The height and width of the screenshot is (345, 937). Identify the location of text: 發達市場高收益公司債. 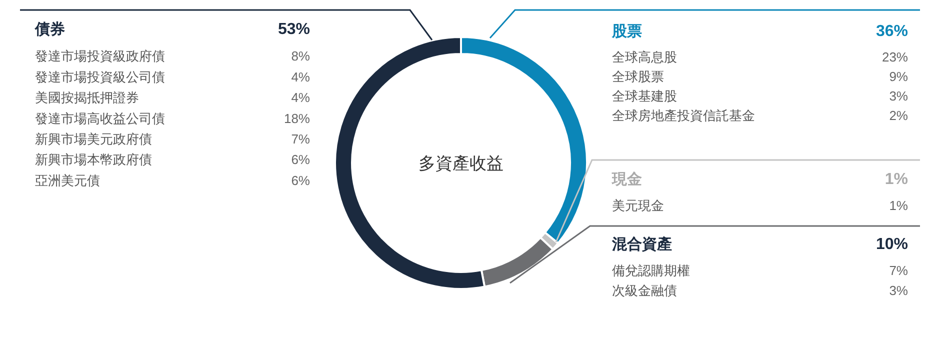
(100, 118).